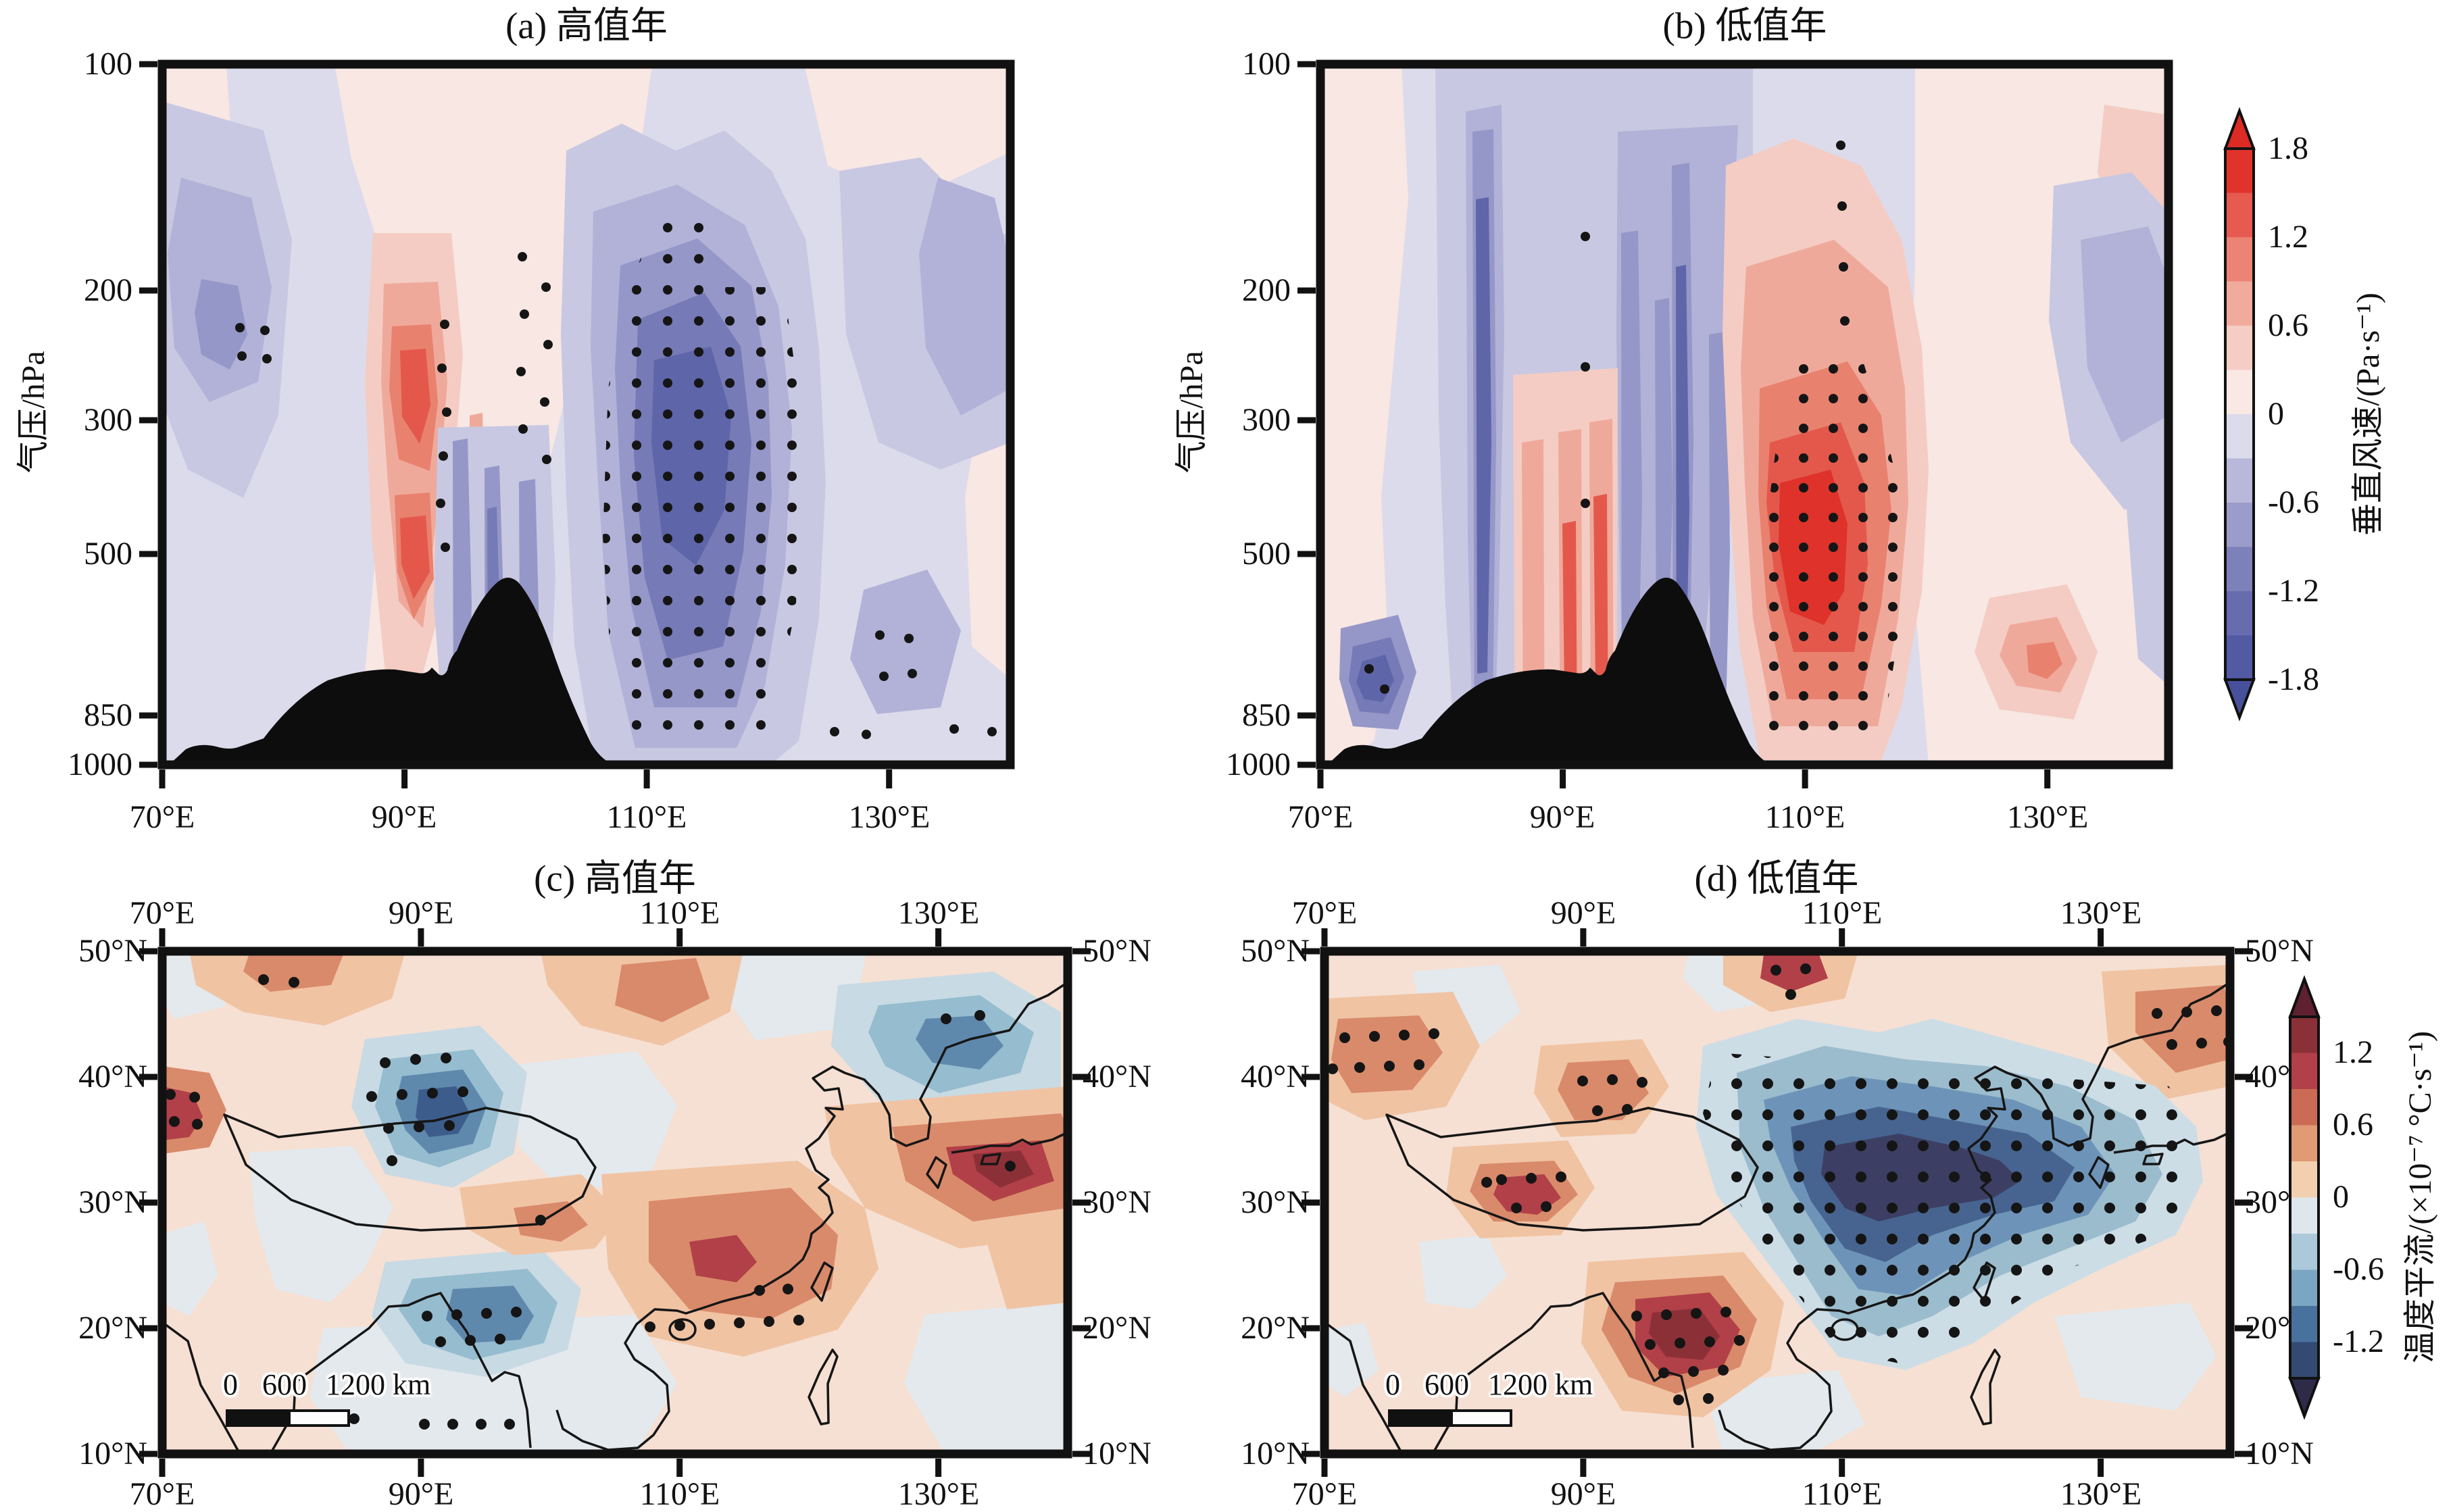 This screenshot has width=2453, height=1512. I want to click on panel-c-border, so click(615, 1203).